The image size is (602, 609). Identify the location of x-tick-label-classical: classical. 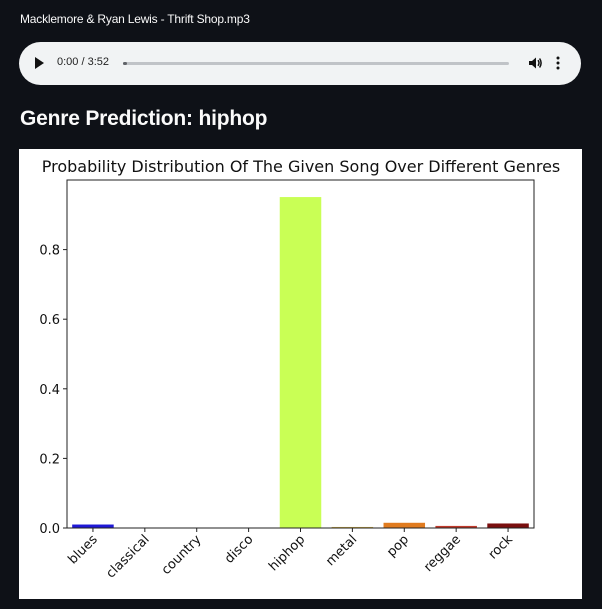
(127, 556).